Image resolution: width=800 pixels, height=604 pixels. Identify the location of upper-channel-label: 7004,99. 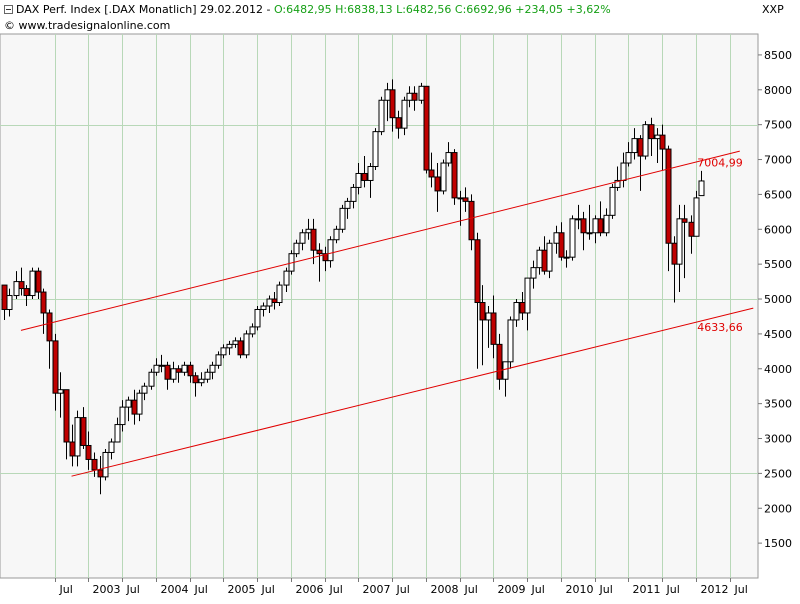
(720, 162).